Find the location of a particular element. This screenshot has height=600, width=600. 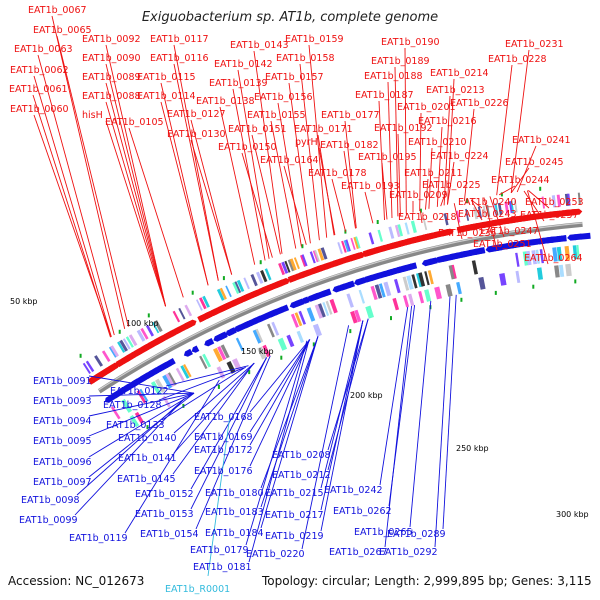

bottom-gene-label: EAT1b_0099 is located at coordinates (48, 520).